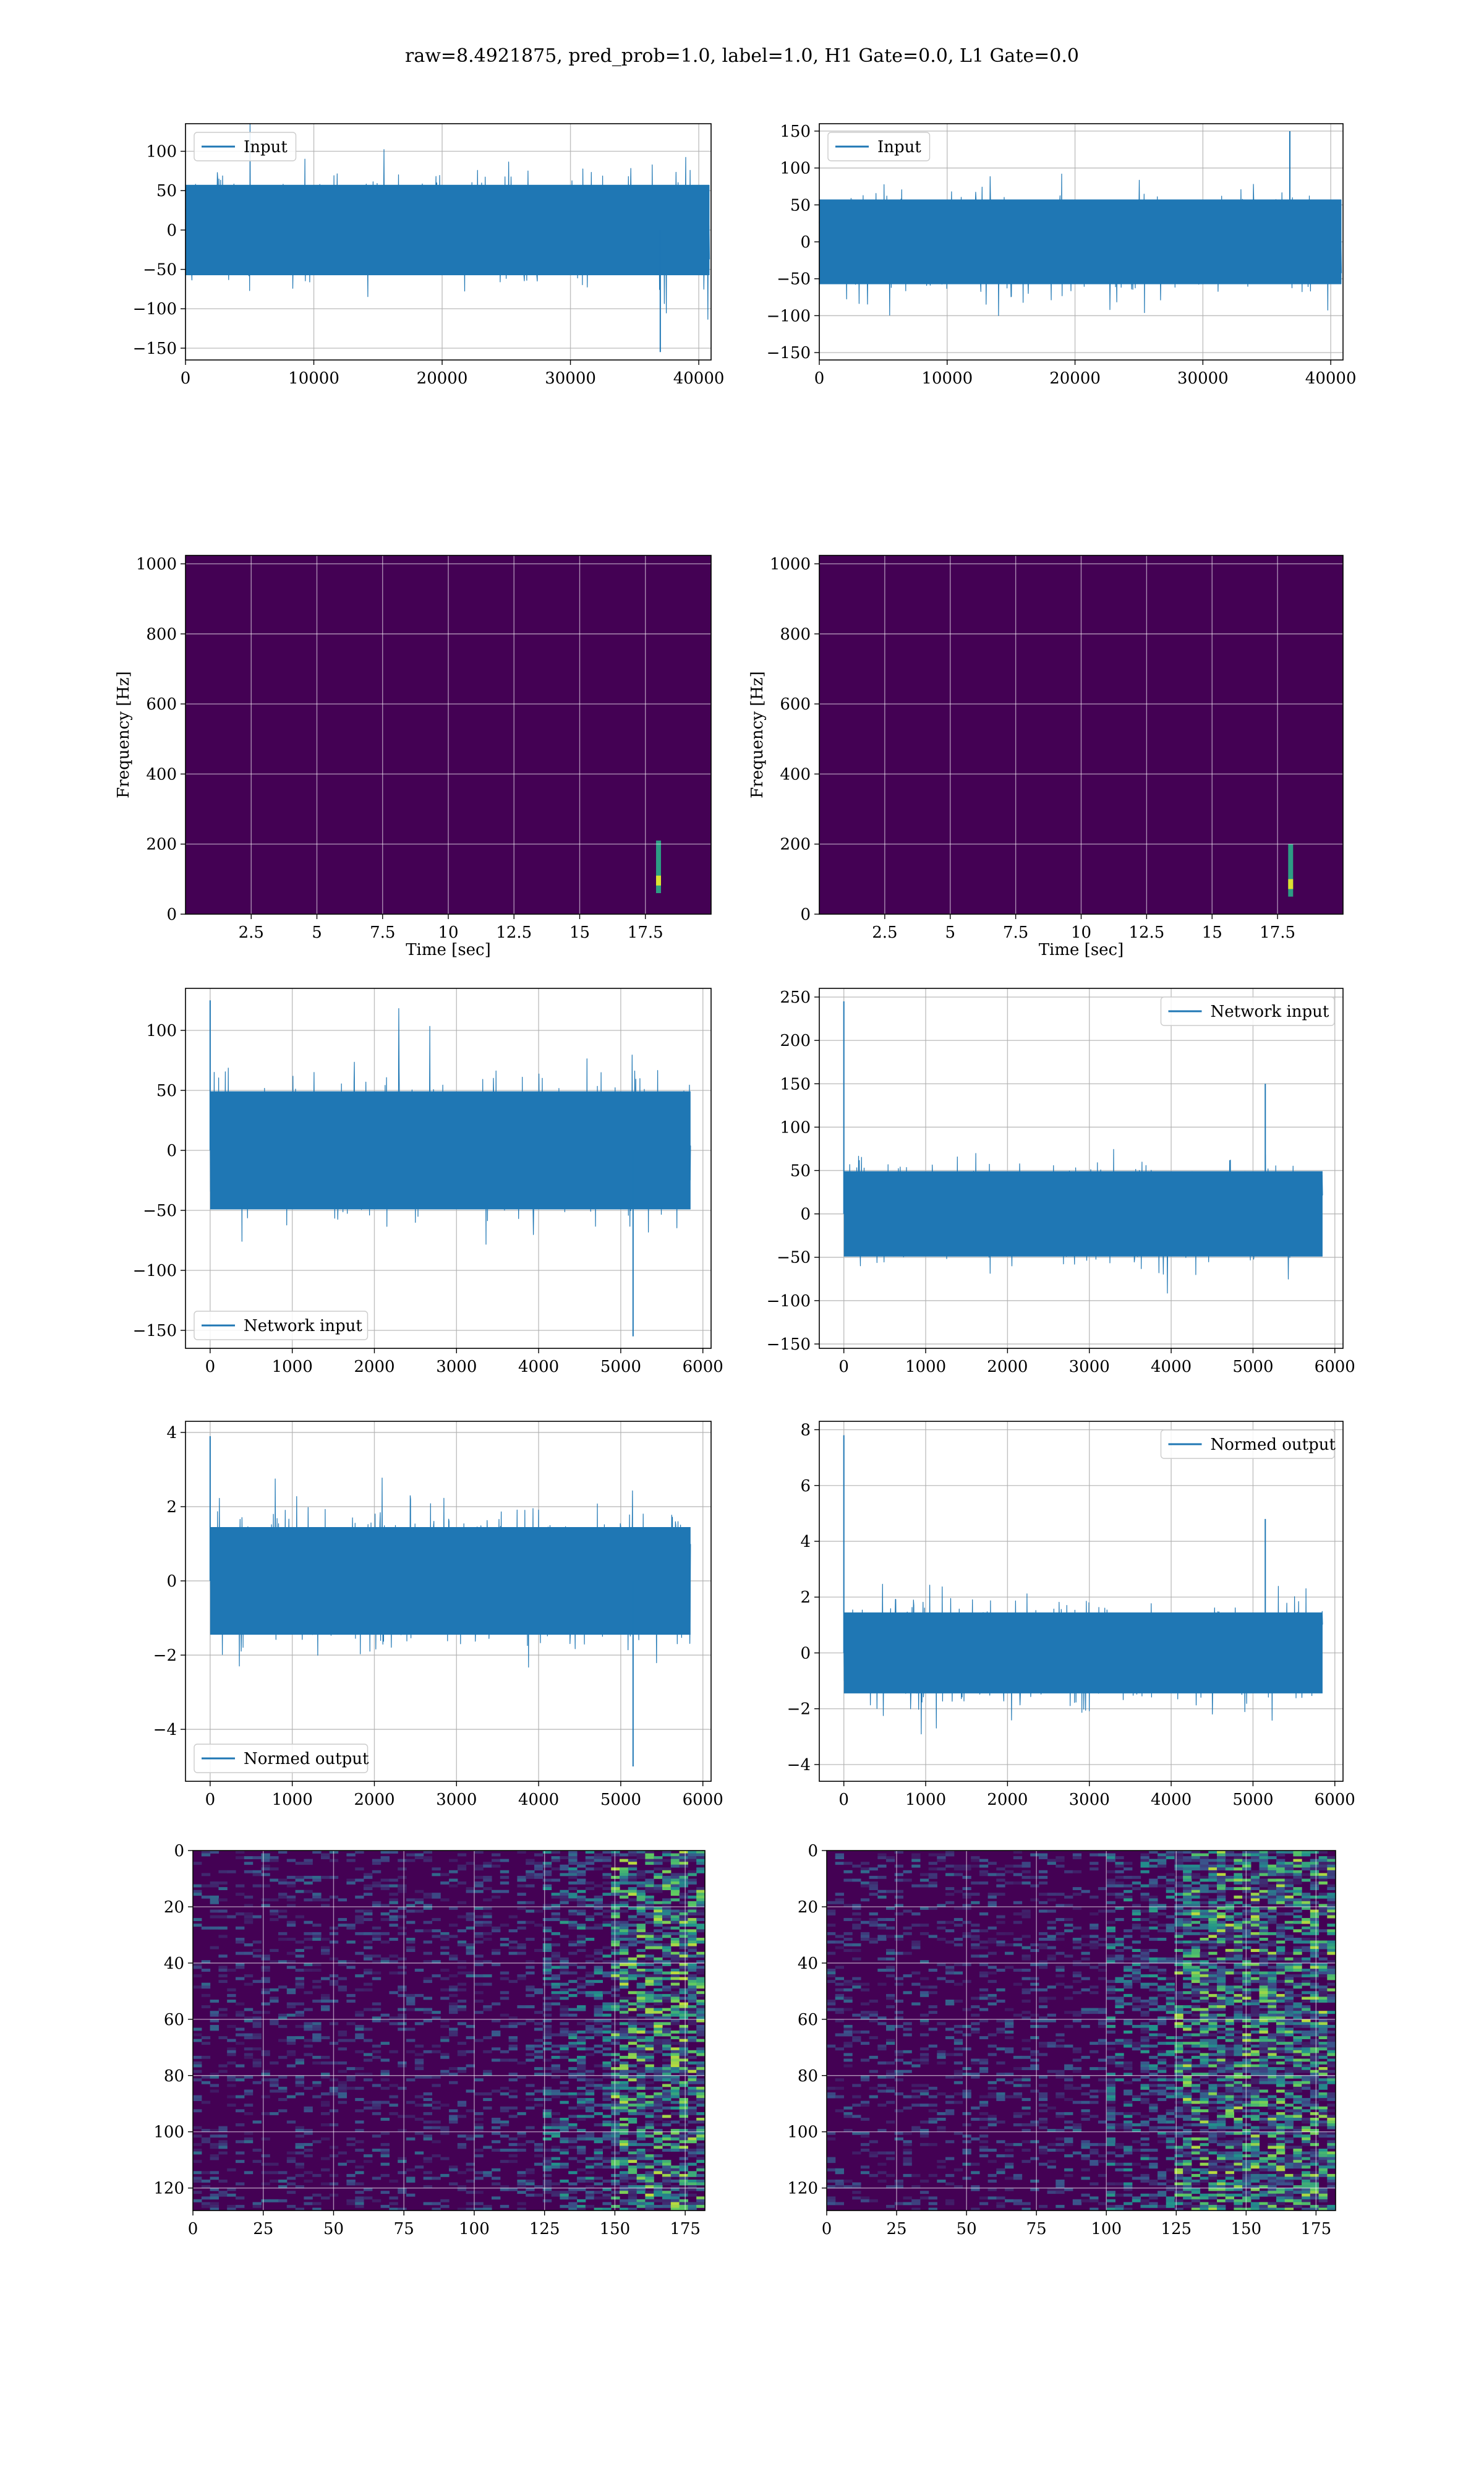 The width and height of the screenshot is (1484, 2474). What do you see at coordinates (161, 705) in the screenshot?
I see `y-tick-label: 600` at bounding box center [161, 705].